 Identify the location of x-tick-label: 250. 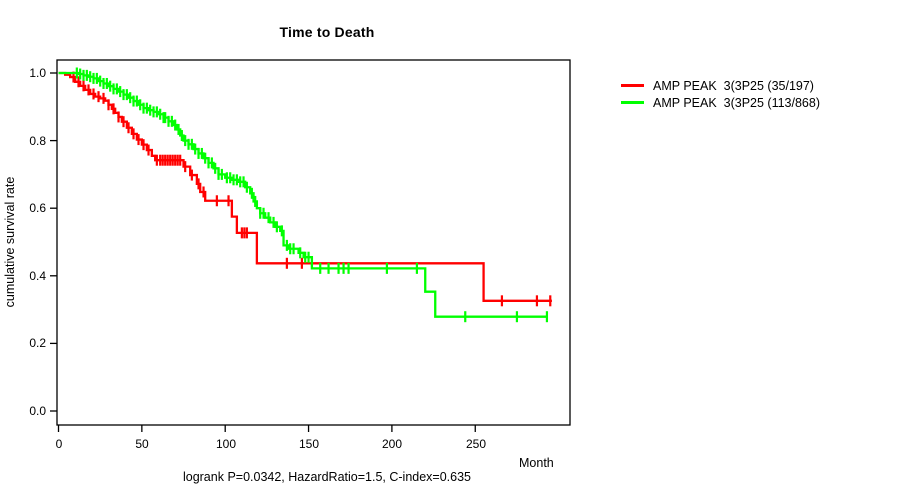
(476, 444).